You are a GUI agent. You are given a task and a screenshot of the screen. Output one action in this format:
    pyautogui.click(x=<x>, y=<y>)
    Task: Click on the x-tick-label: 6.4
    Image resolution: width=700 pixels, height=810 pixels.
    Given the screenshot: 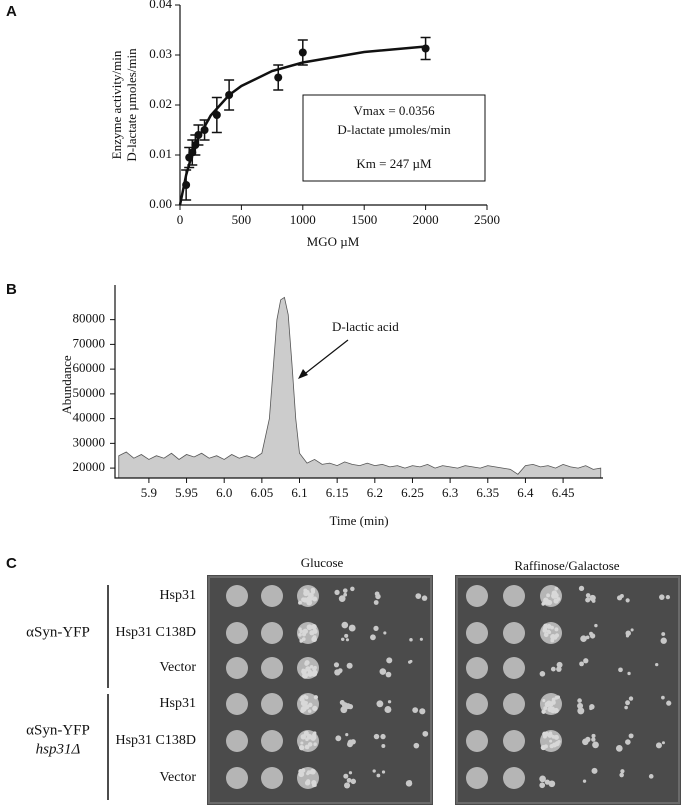 What is the action you would take?
    pyautogui.click(x=525, y=492)
    